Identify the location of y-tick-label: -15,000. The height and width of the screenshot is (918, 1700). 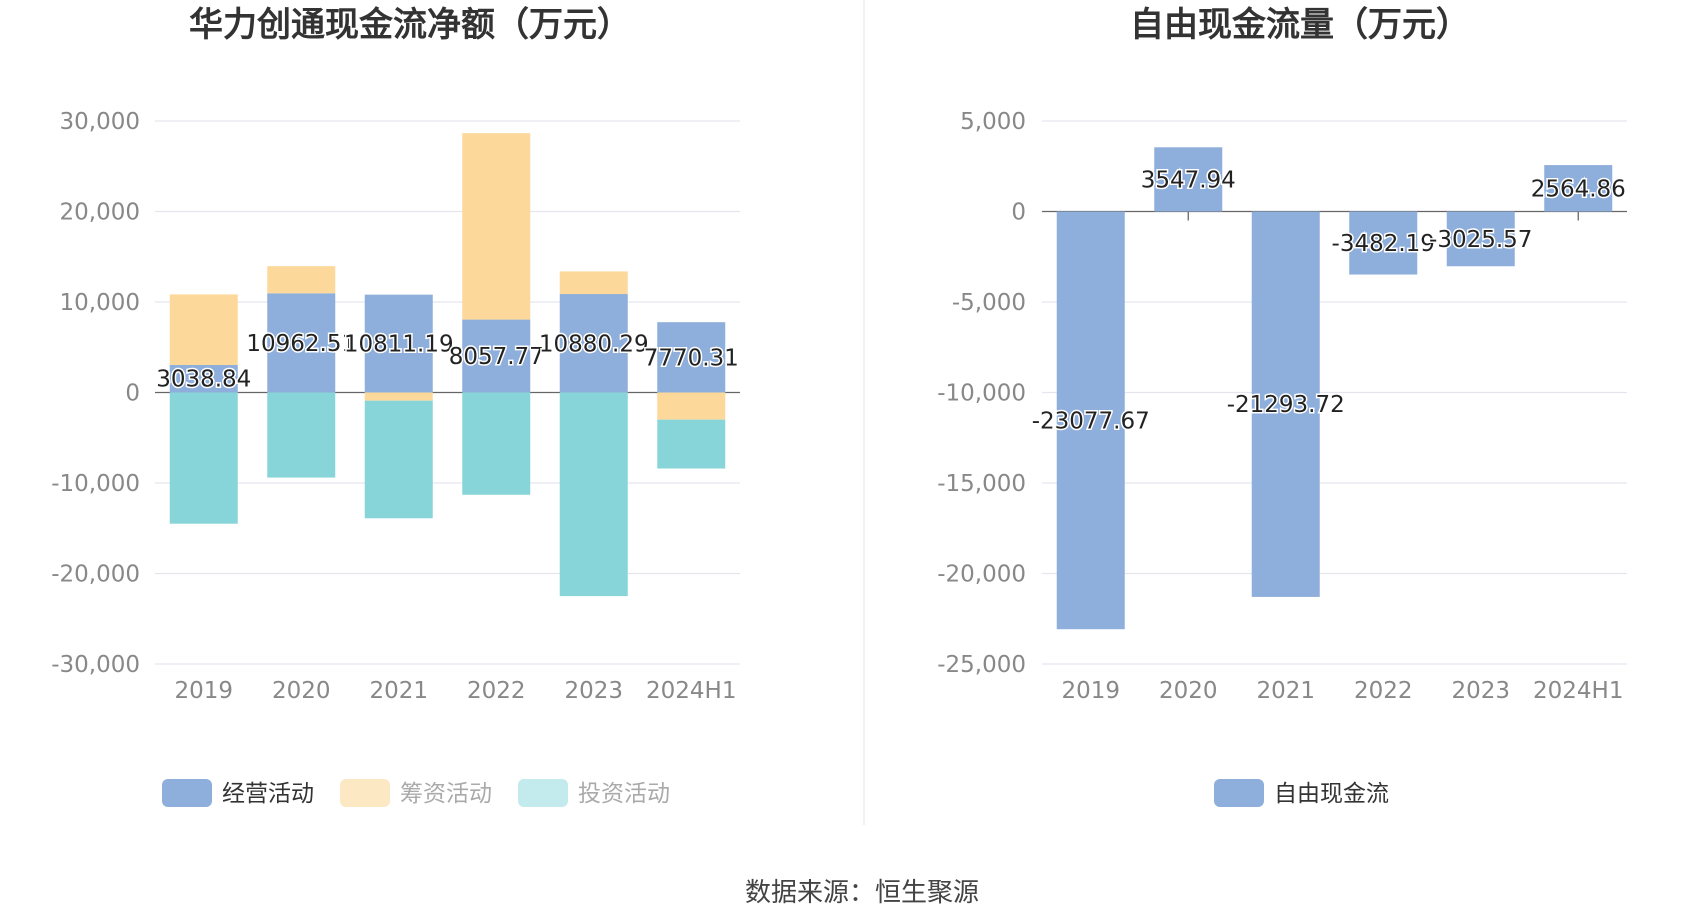
(981, 484).